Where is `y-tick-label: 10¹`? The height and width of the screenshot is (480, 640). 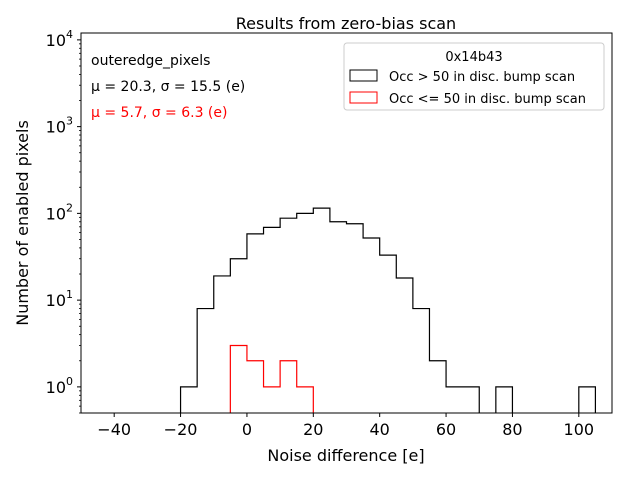 y-tick-label: 10¹ is located at coordinates (59, 299).